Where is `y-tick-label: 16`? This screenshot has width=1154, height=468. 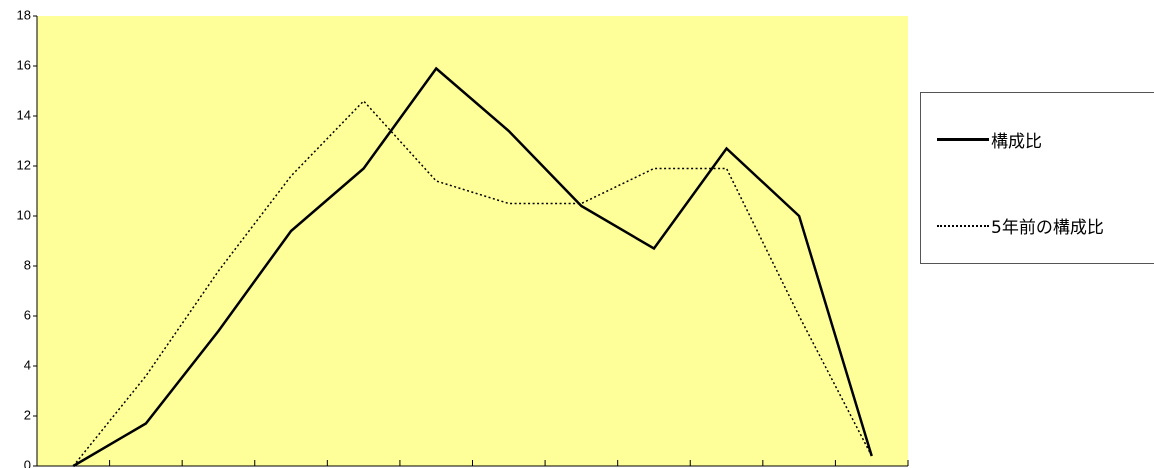
y-tick-label: 16 is located at coordinates (24, 64).